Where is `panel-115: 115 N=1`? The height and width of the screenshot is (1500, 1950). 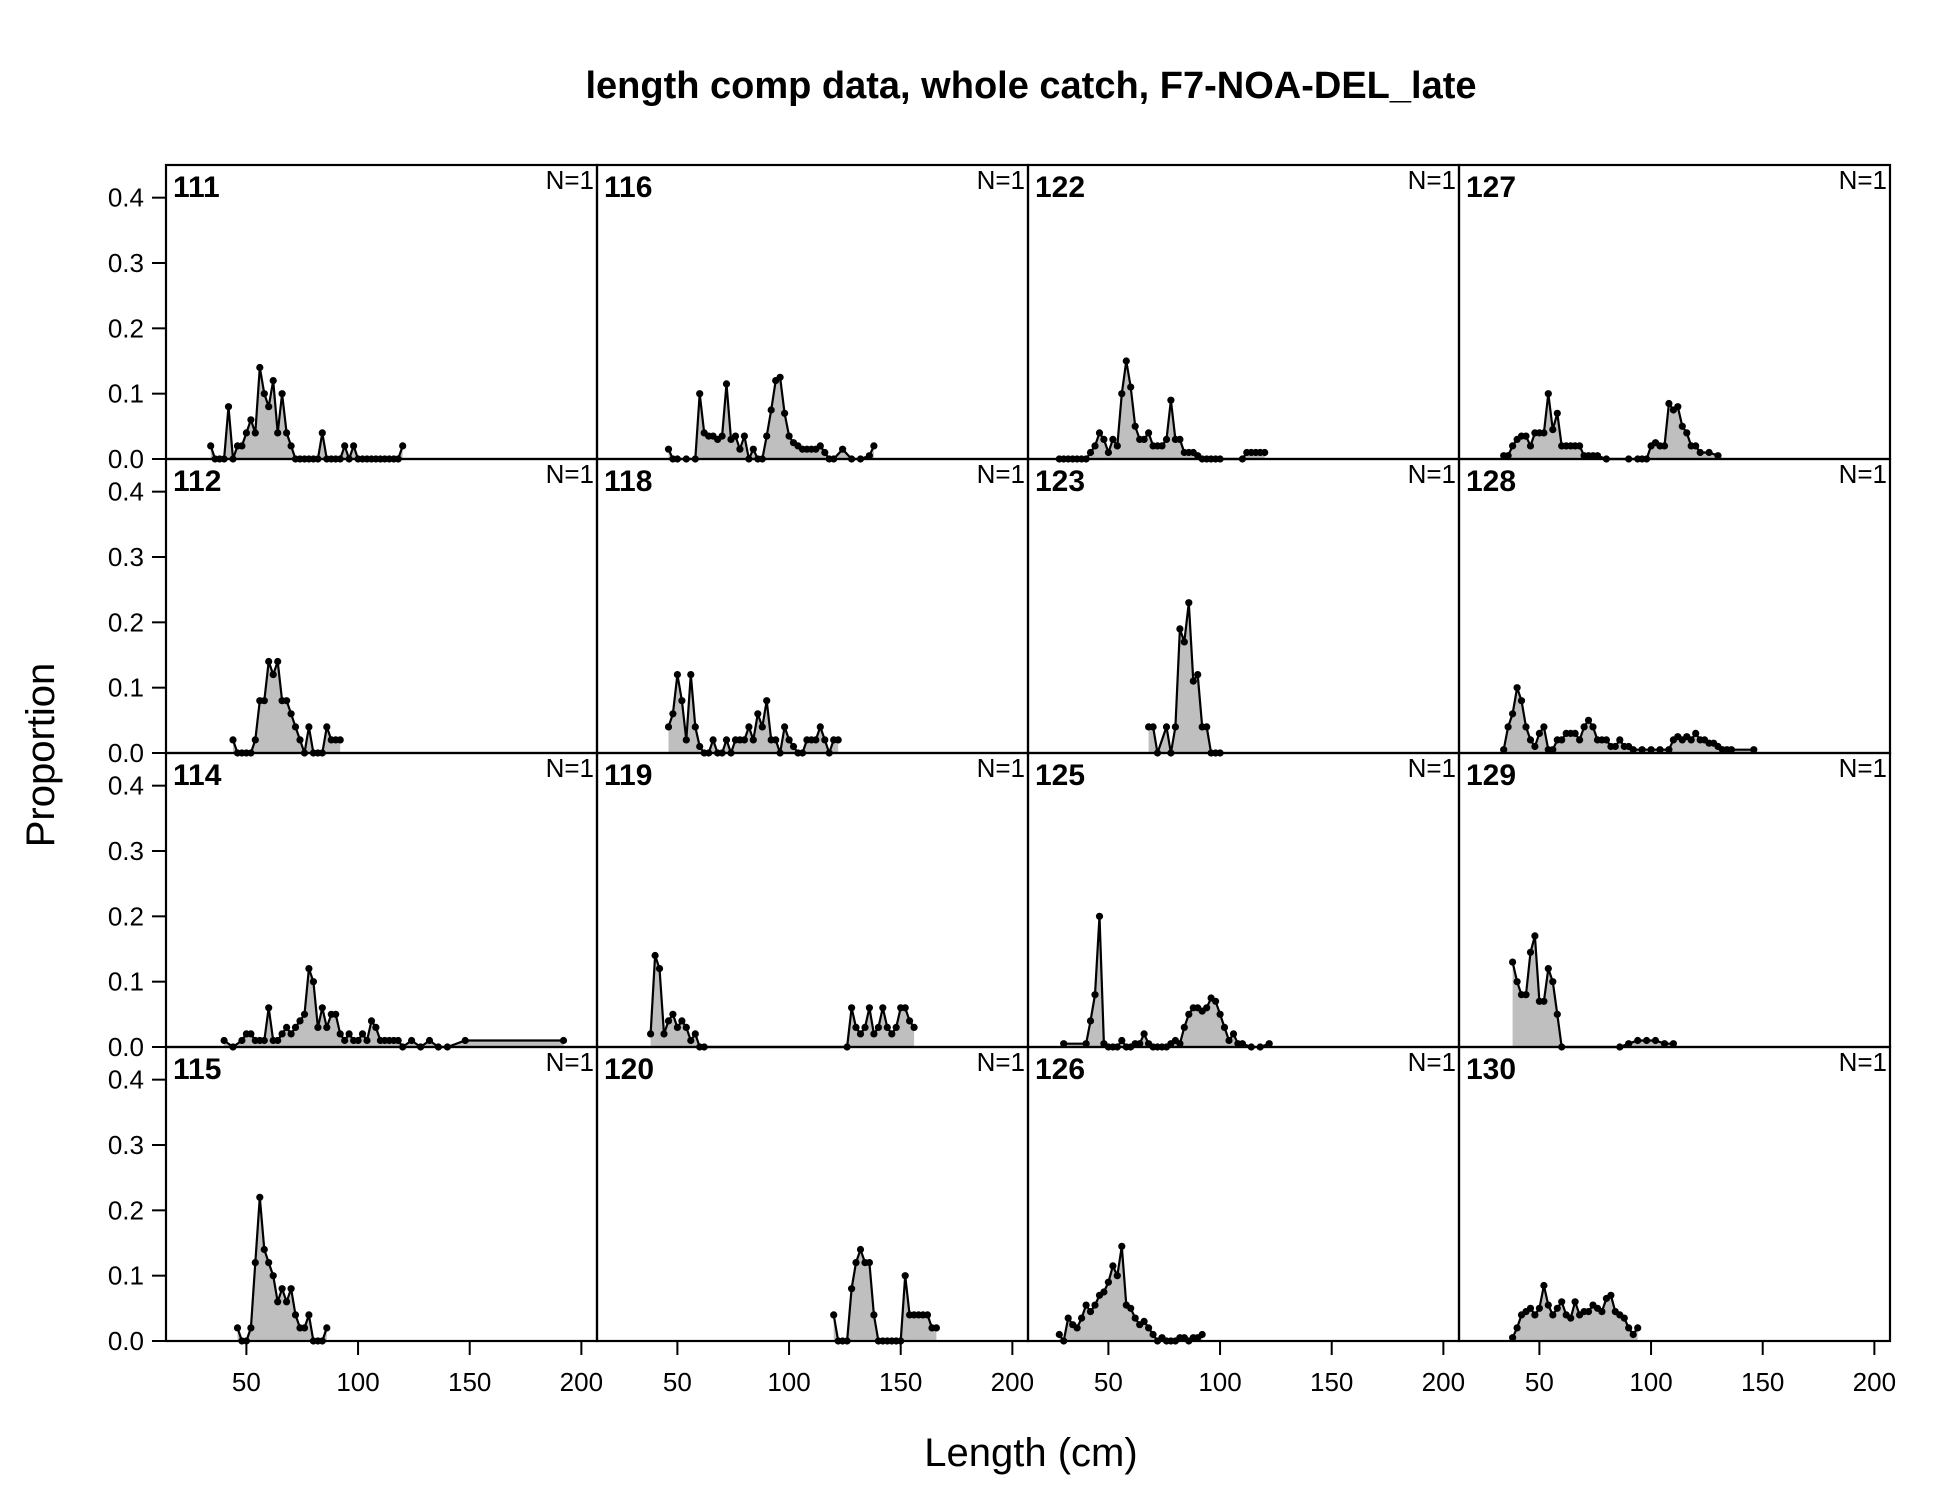 panel-115: 115 N=1 is located at coordinates (381, 1195).